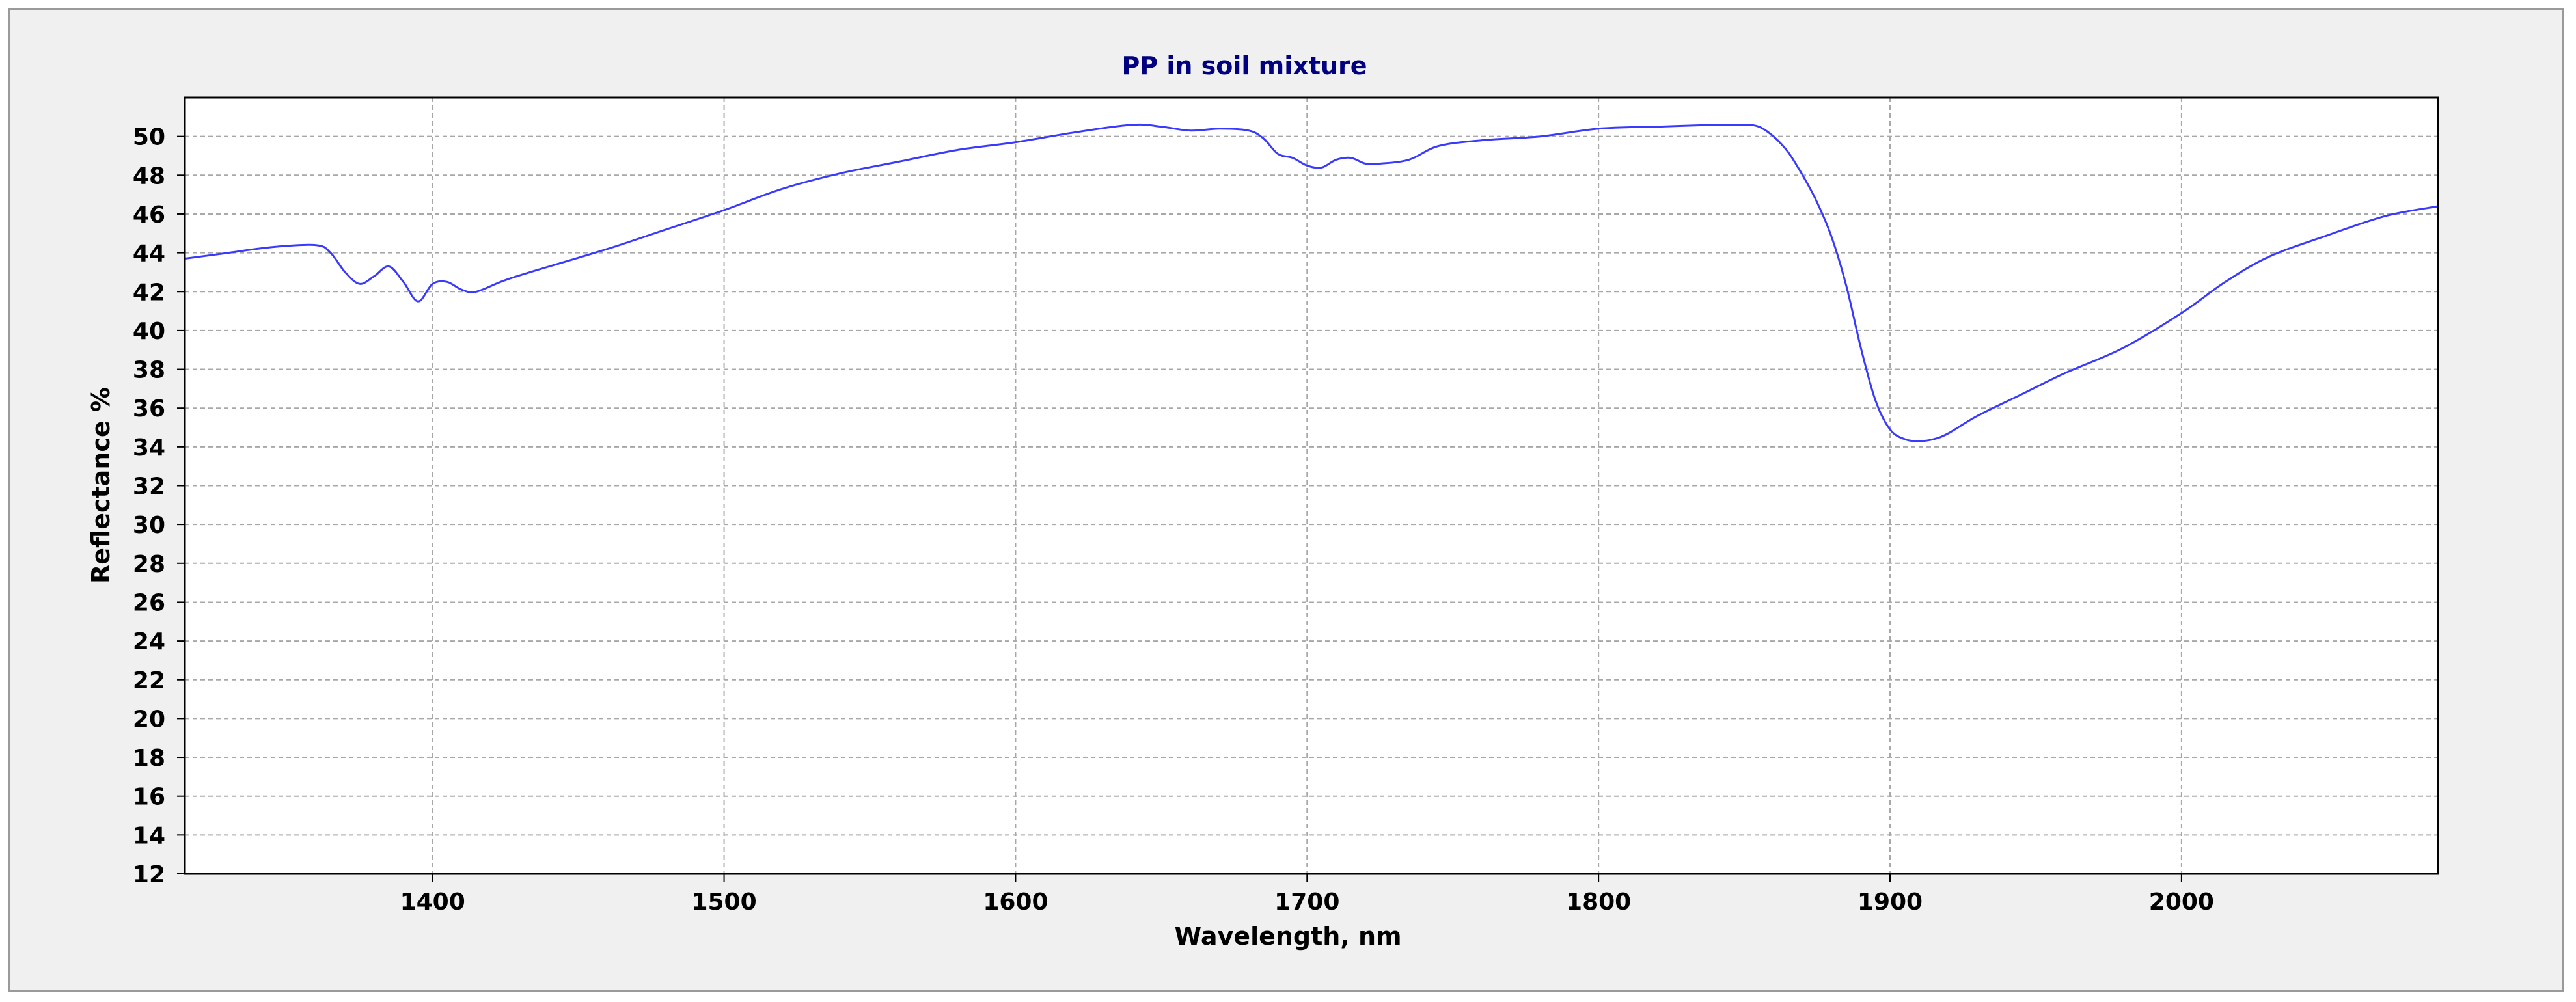 The height and width of the screenshot is (1002, 2576). What do you see at coordinates (149, 215) in the screenshot?
I see `y-tick-label: 46` at bounding box center [149, 215].